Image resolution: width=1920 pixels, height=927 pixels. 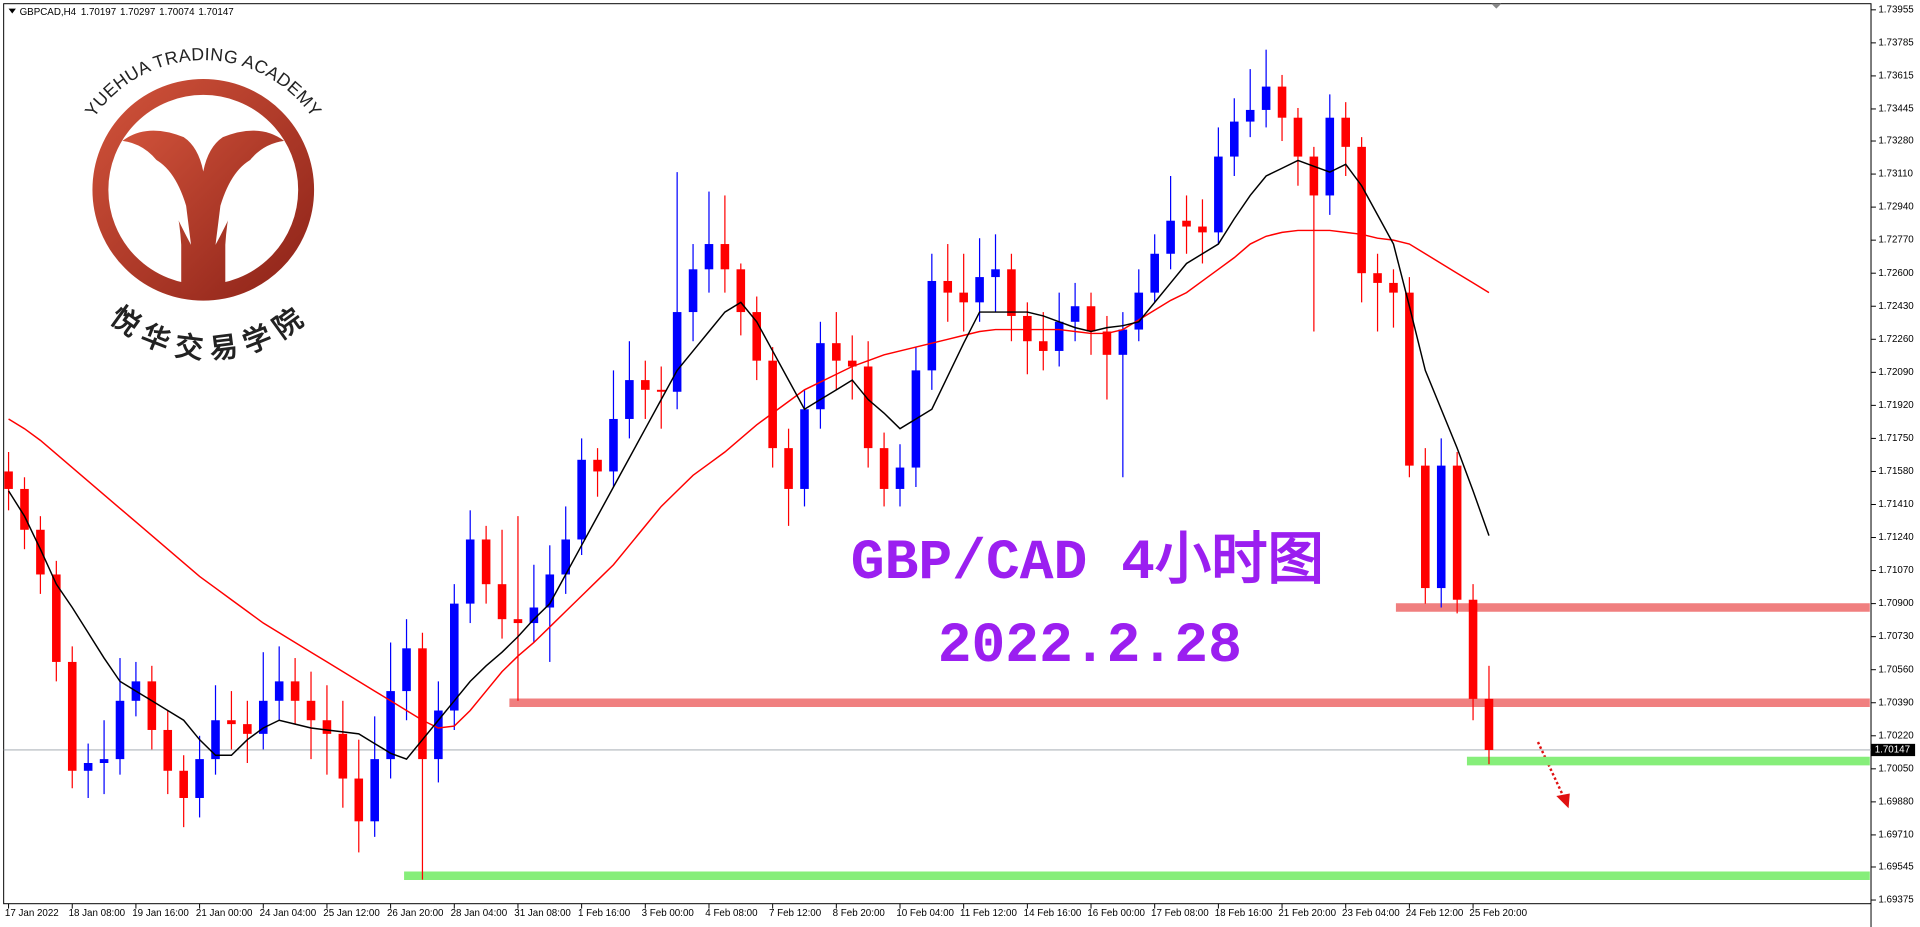 I want to click on x-tick-label: 21 Jan 00:00, so click(x=224, y=913).